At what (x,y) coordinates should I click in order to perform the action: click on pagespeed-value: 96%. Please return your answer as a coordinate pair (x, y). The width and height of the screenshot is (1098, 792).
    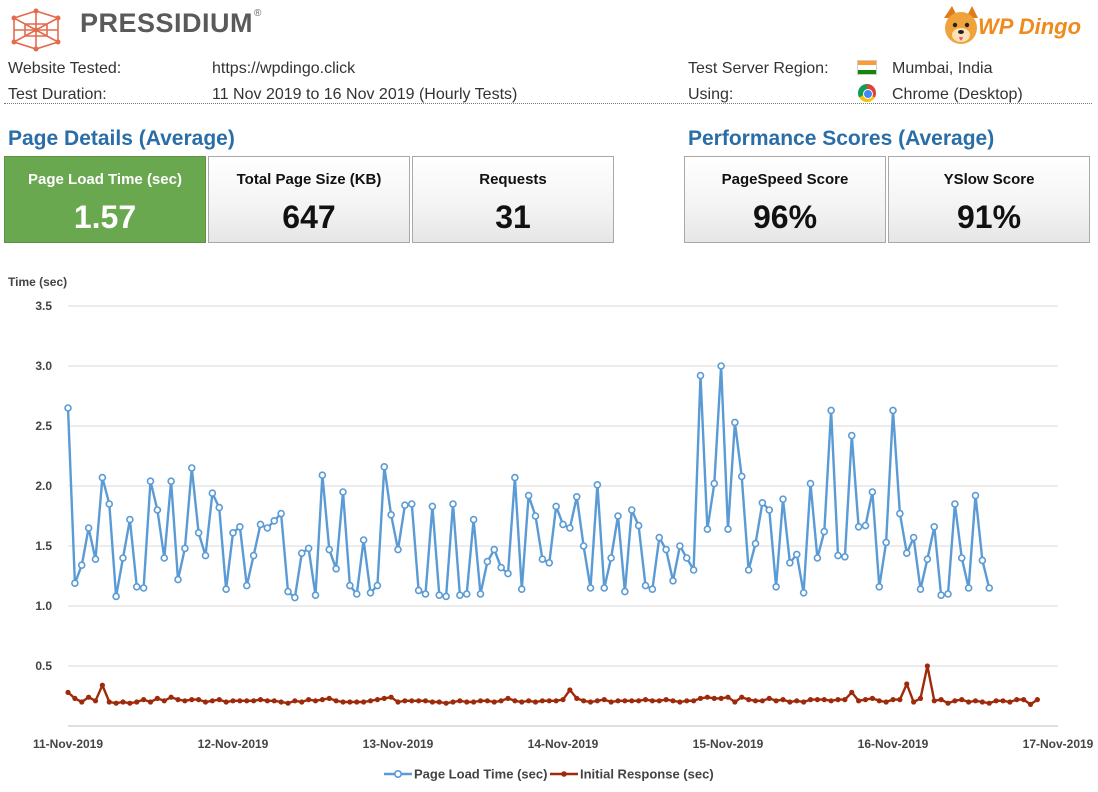
    Looking at the image, I should click on (785, 217).